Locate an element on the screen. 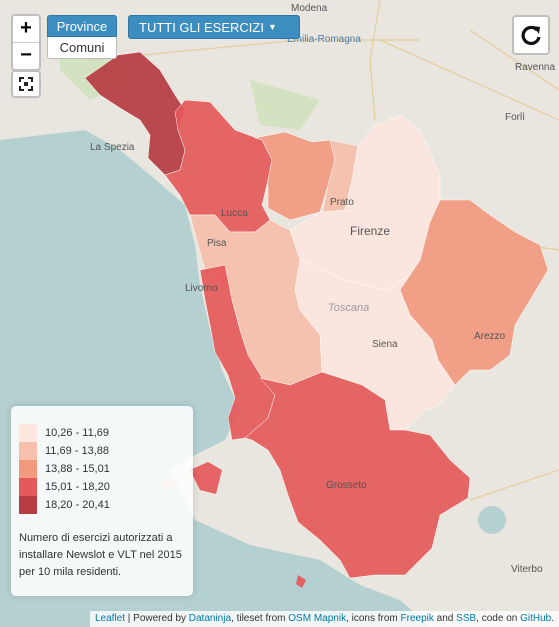  label-la-spezia: La Spezia is located at coordinates (112, 147).